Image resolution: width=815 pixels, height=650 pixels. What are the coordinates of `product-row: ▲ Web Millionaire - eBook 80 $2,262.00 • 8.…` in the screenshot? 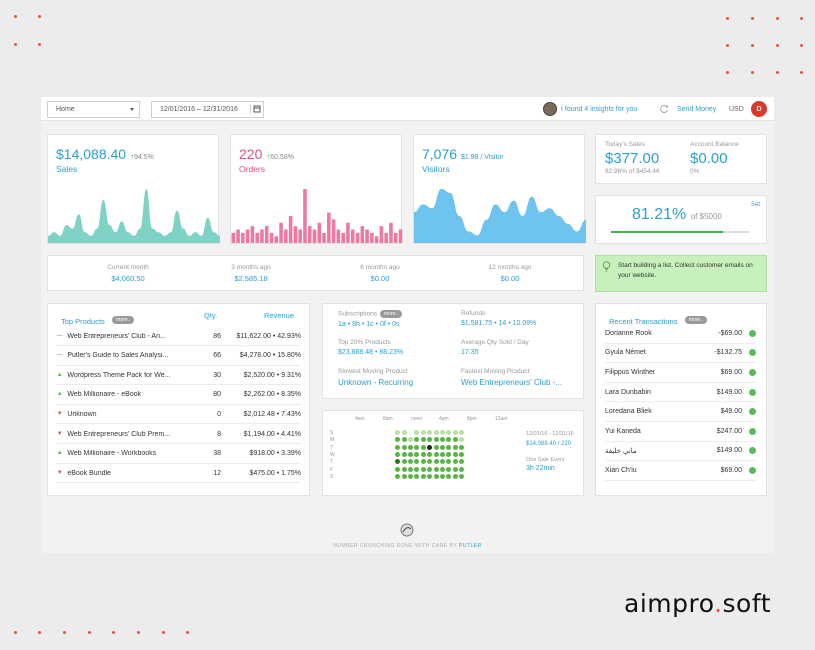 It's located at (178, 395).